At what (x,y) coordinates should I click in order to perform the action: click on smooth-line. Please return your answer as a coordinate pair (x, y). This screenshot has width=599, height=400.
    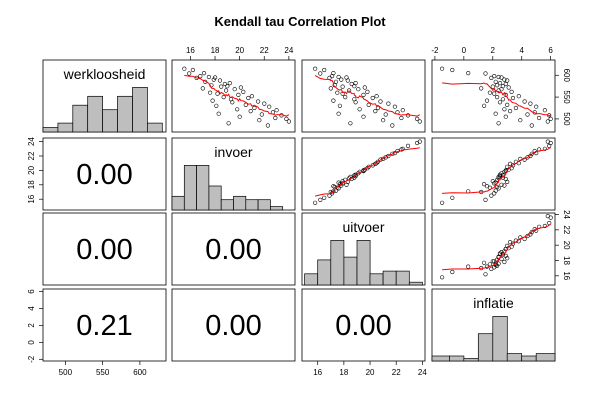
    Looking at the image, I should click on (237, 95).